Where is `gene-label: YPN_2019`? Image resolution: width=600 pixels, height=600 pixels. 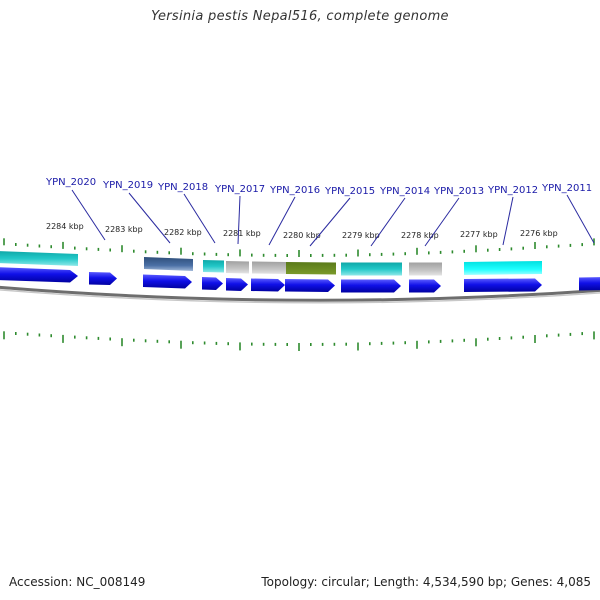 gene-label: YPN_2019 is located at coordinates (127, 185).